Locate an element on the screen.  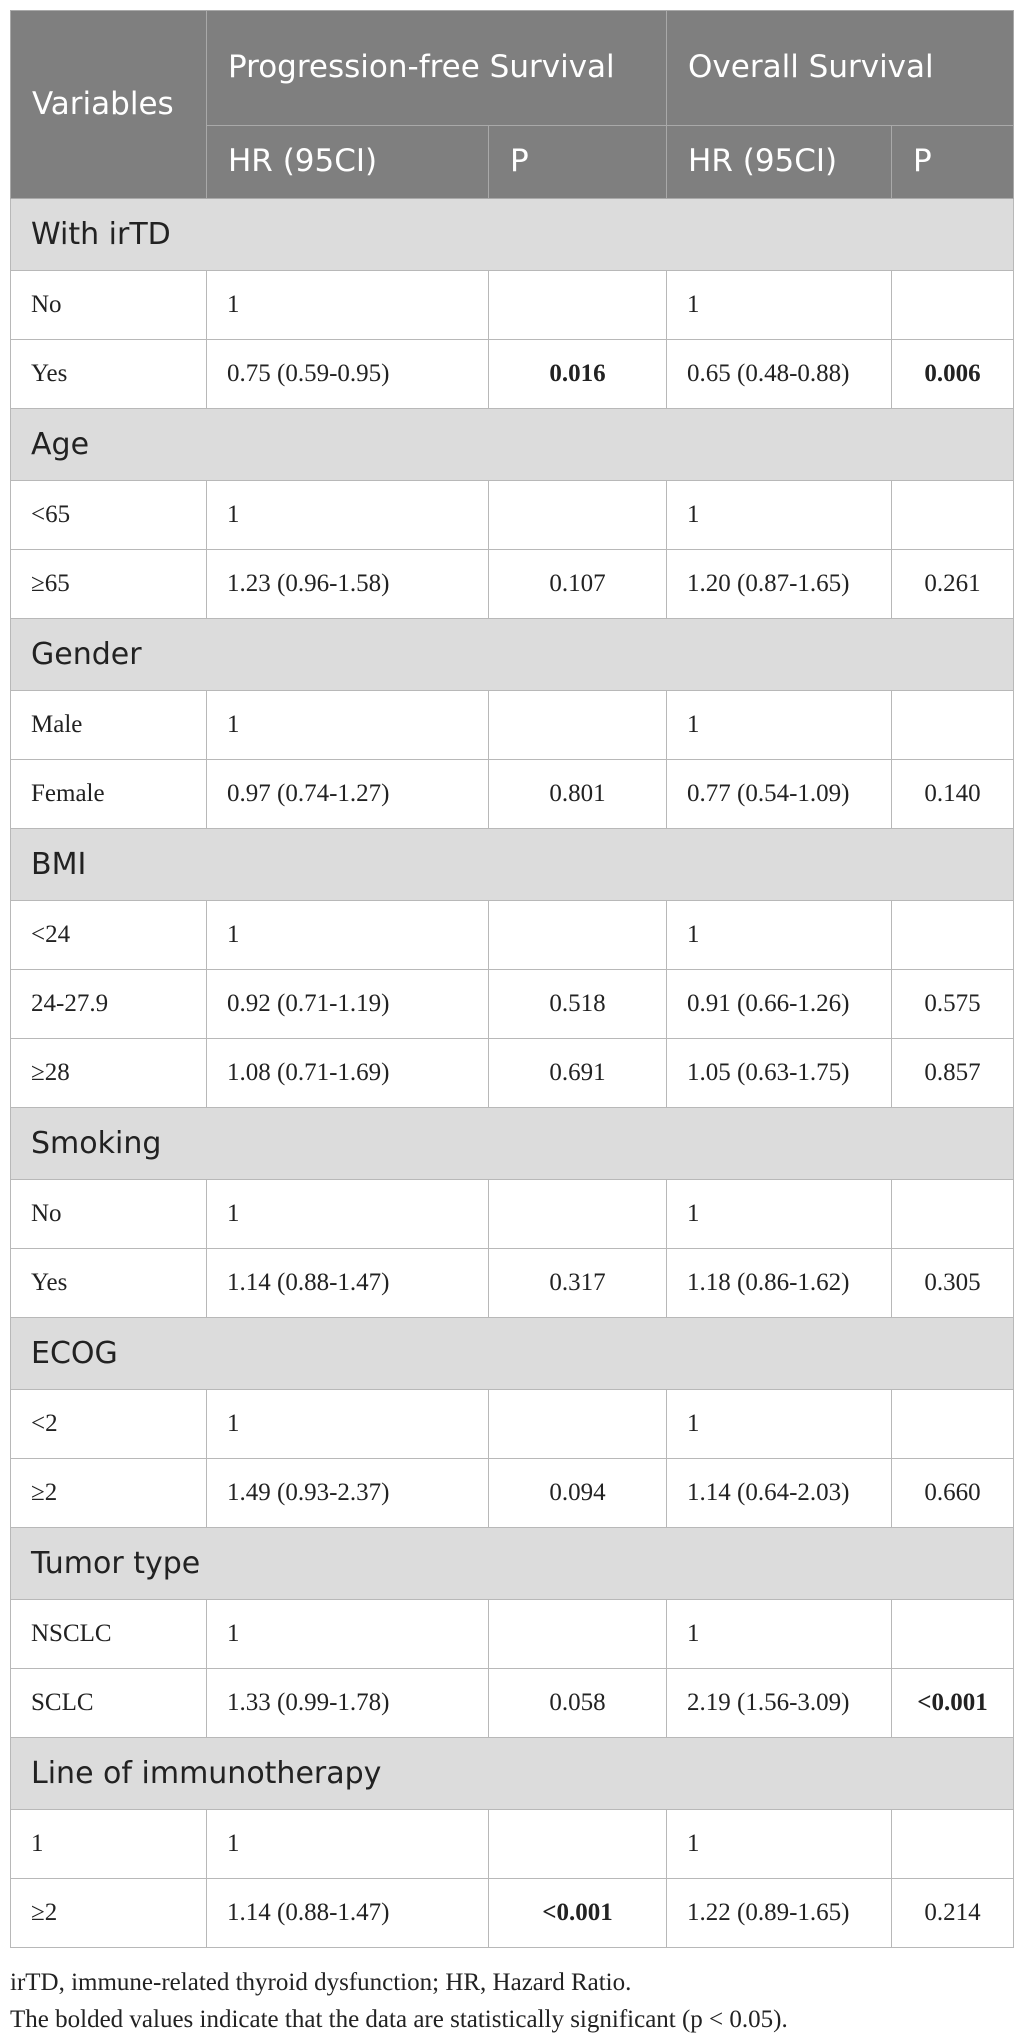
pfs-hr-cell: 0.75 (0.59-0.95) is located at coordinates (347, 374).